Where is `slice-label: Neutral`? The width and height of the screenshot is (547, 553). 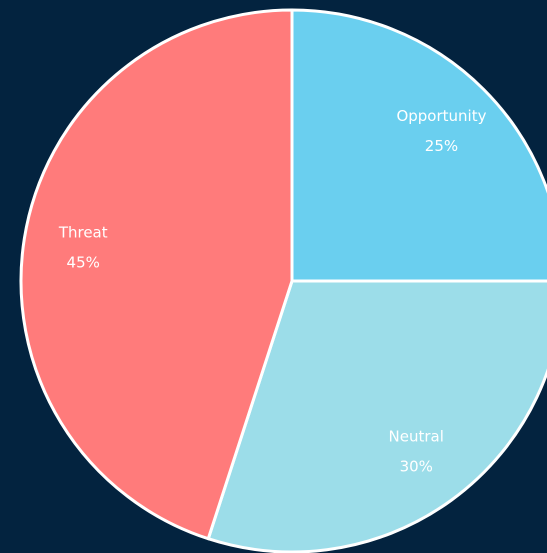
slice-label: Neutral is located at coordinates (416, 437).